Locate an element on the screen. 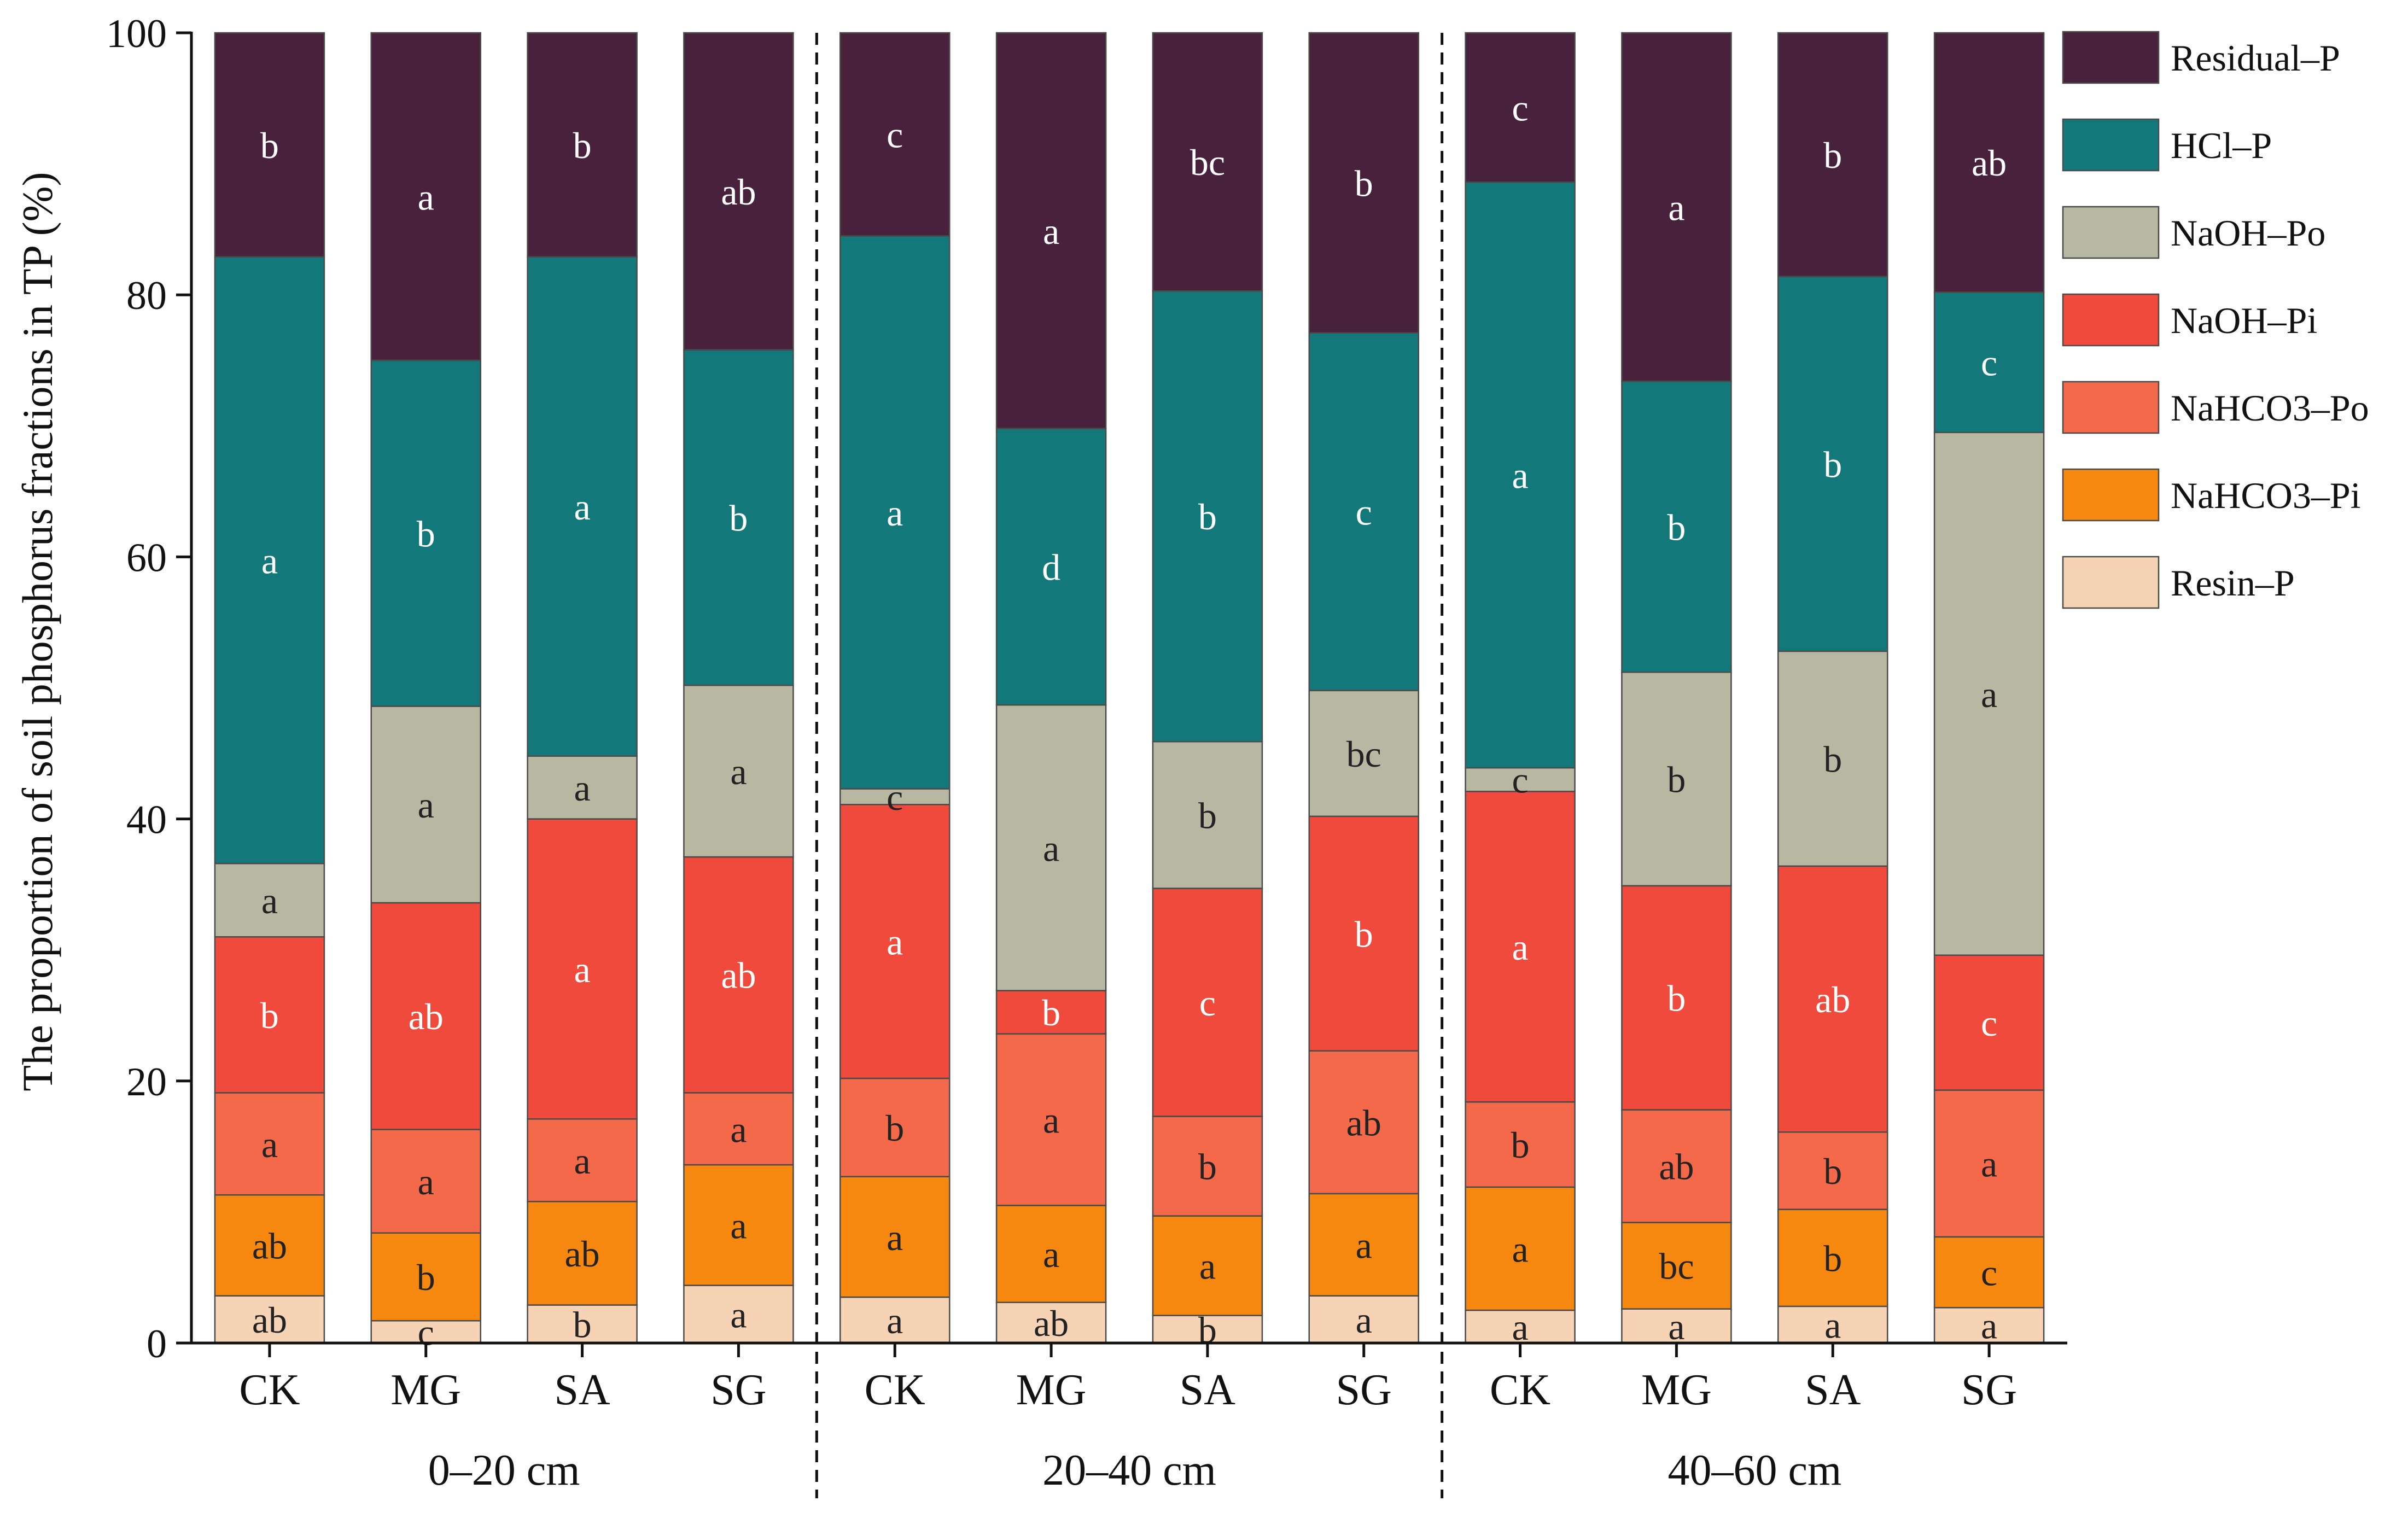 The height and width of the screenshot is (1518, 2408). y-tick-label: 80 is located at coordinates (147, 295).